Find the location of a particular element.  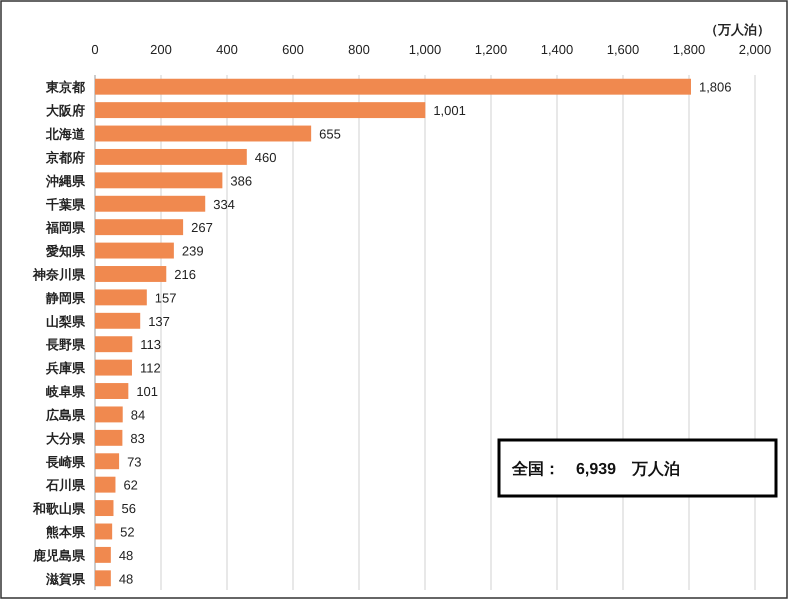

data-label: 157 is located at coordinates (165, 298).